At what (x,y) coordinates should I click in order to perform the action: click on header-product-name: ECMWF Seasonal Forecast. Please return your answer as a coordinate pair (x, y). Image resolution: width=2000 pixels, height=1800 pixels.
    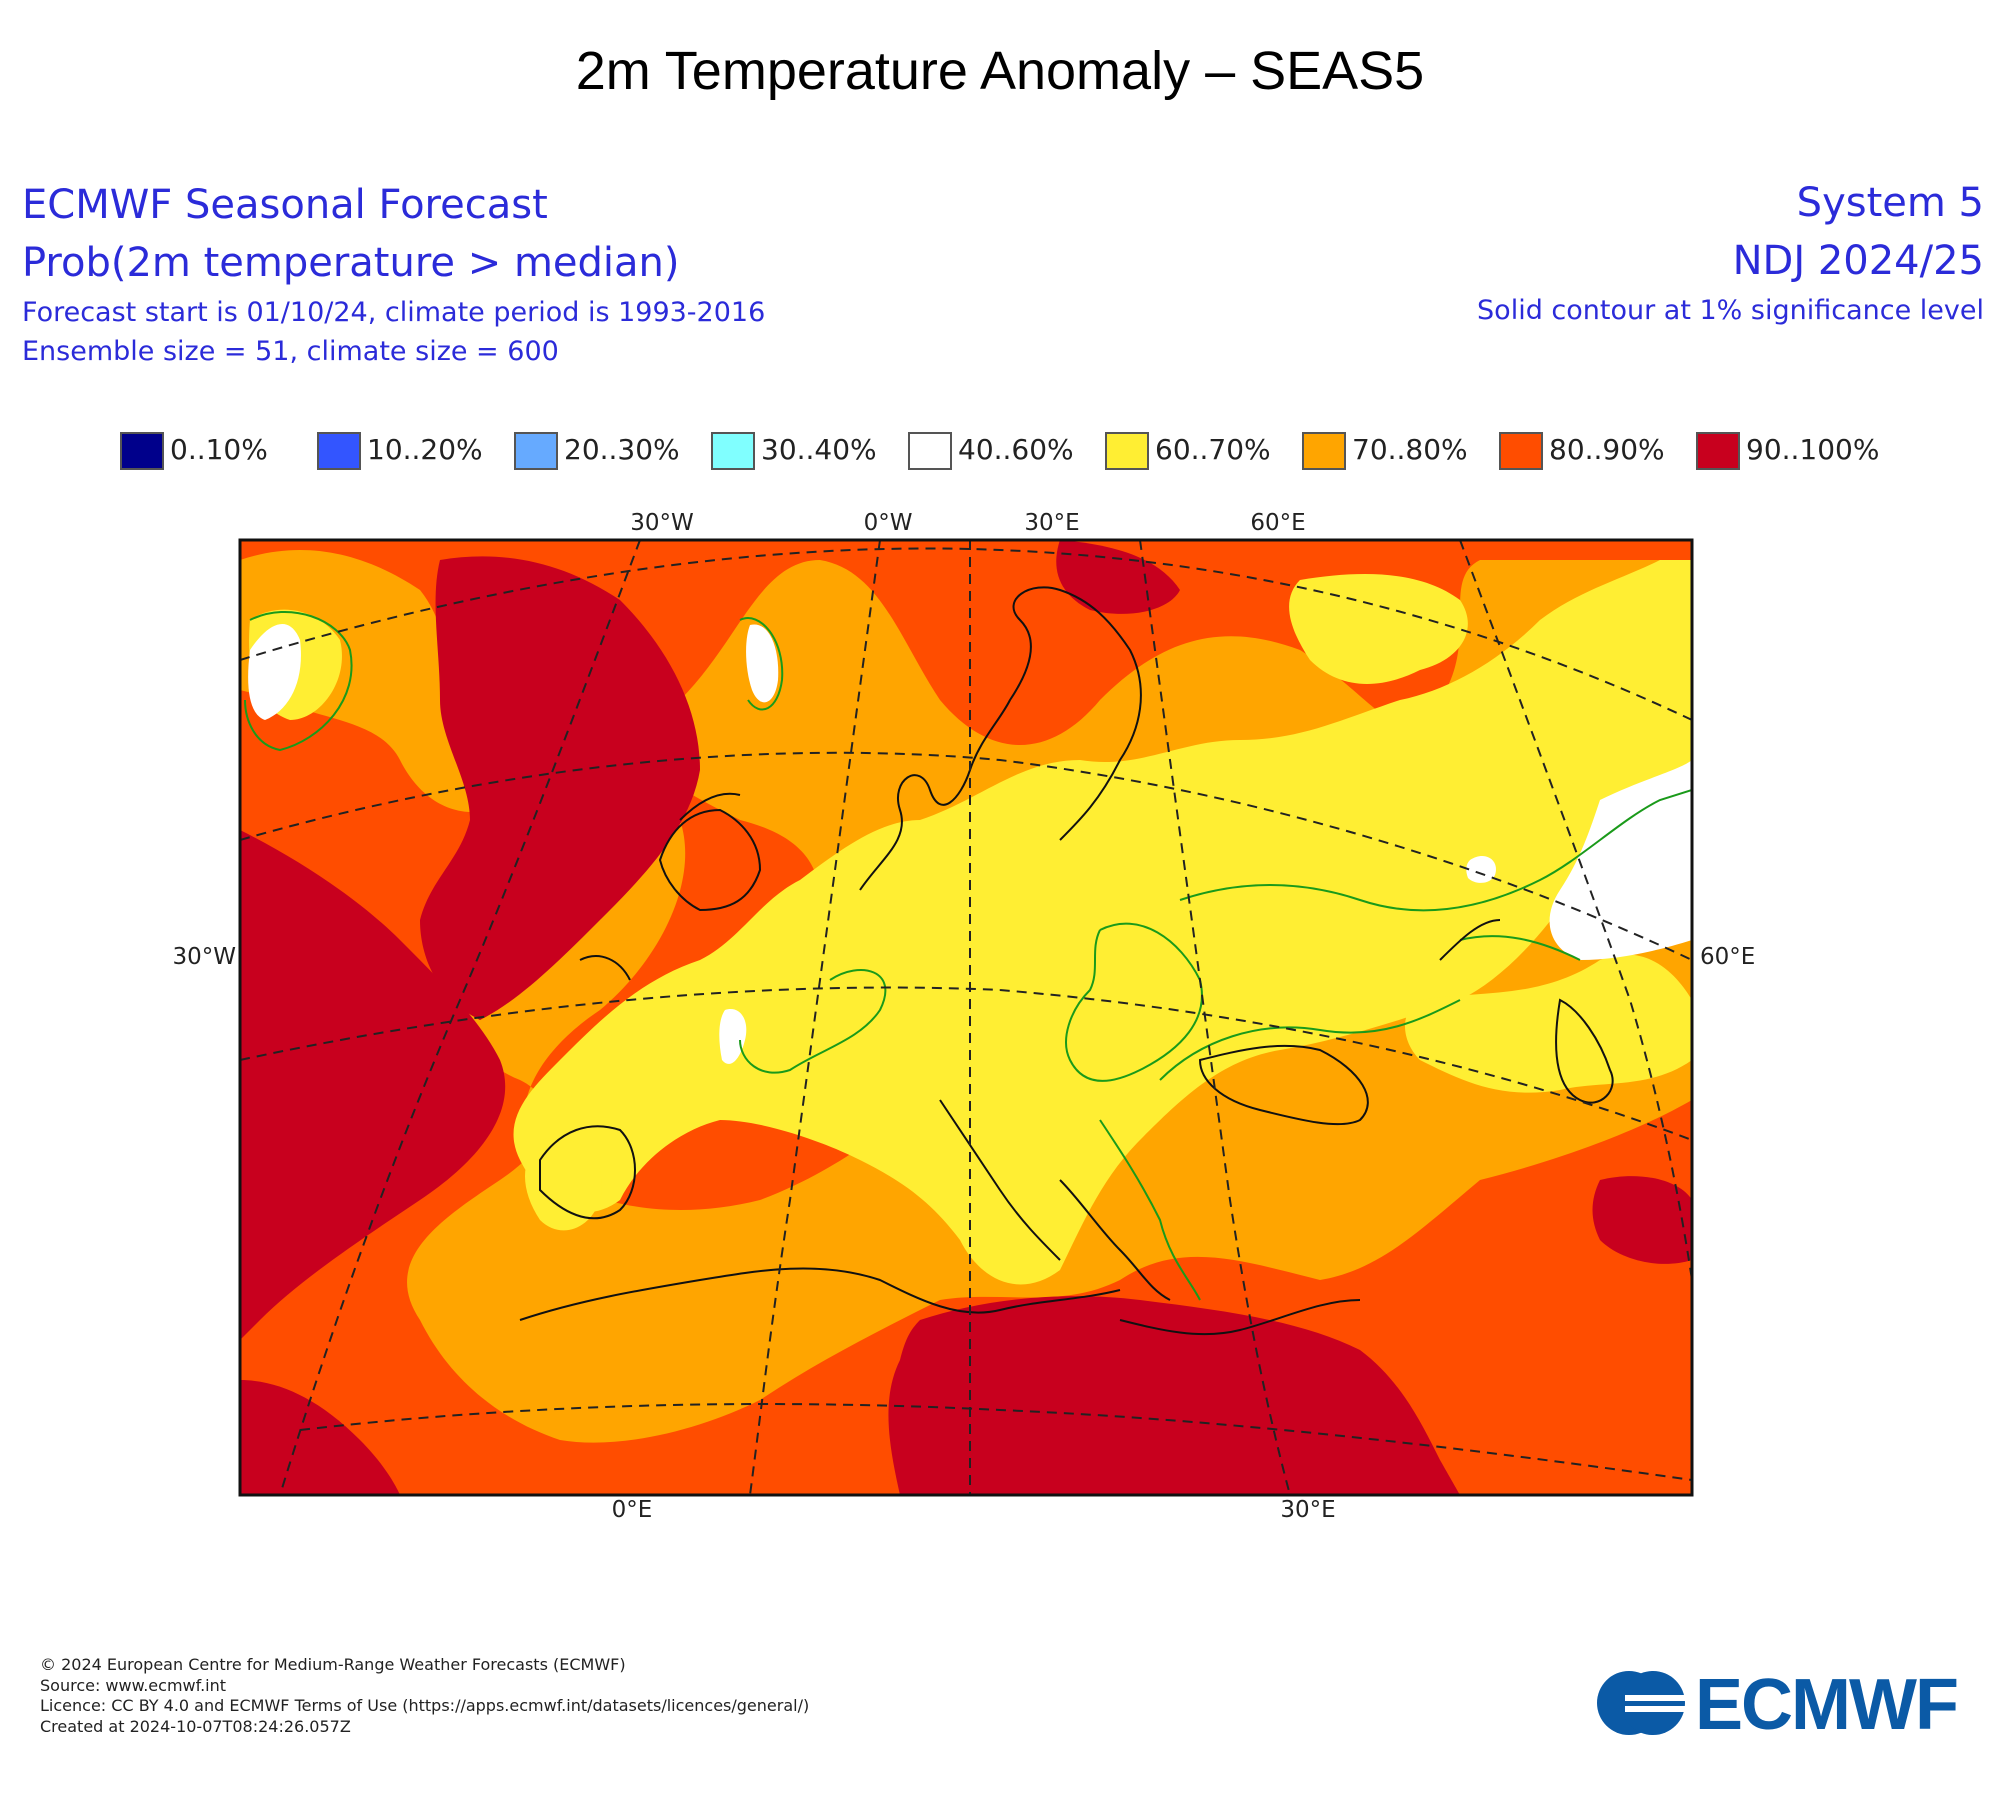
    Looking at the image, I should click on (285, 205).